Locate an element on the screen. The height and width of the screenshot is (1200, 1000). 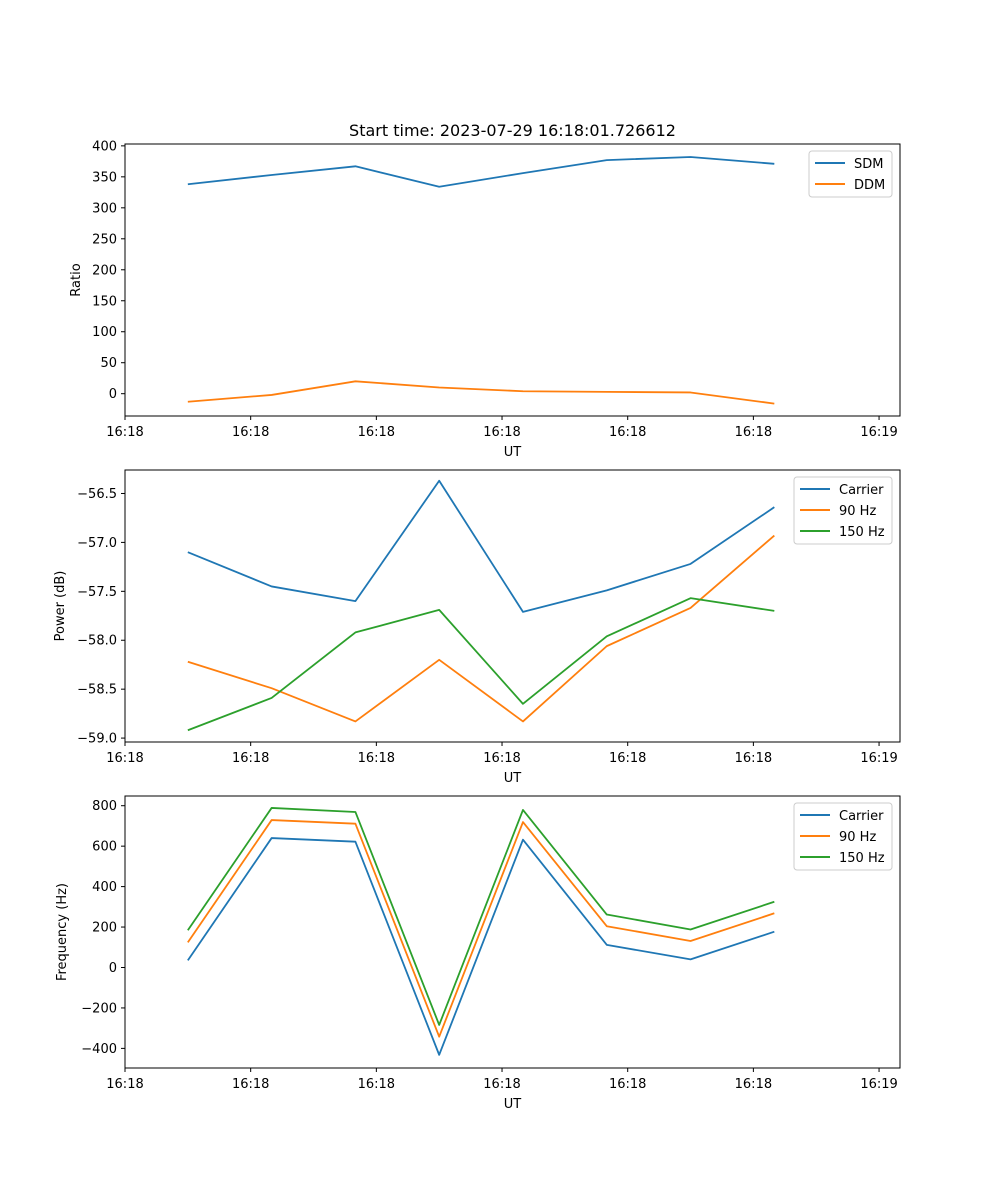
y-tick-label: 300 is located at coordinates (104, 208).